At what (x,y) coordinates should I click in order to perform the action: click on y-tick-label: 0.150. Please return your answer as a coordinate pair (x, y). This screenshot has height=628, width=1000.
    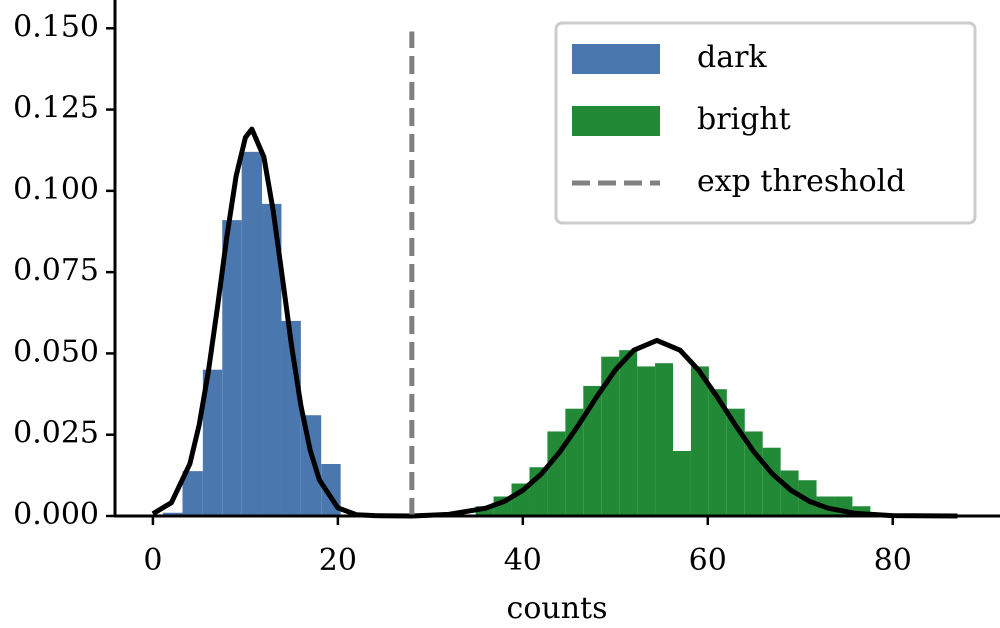
    Looking at the image, I should click on (56, 26).